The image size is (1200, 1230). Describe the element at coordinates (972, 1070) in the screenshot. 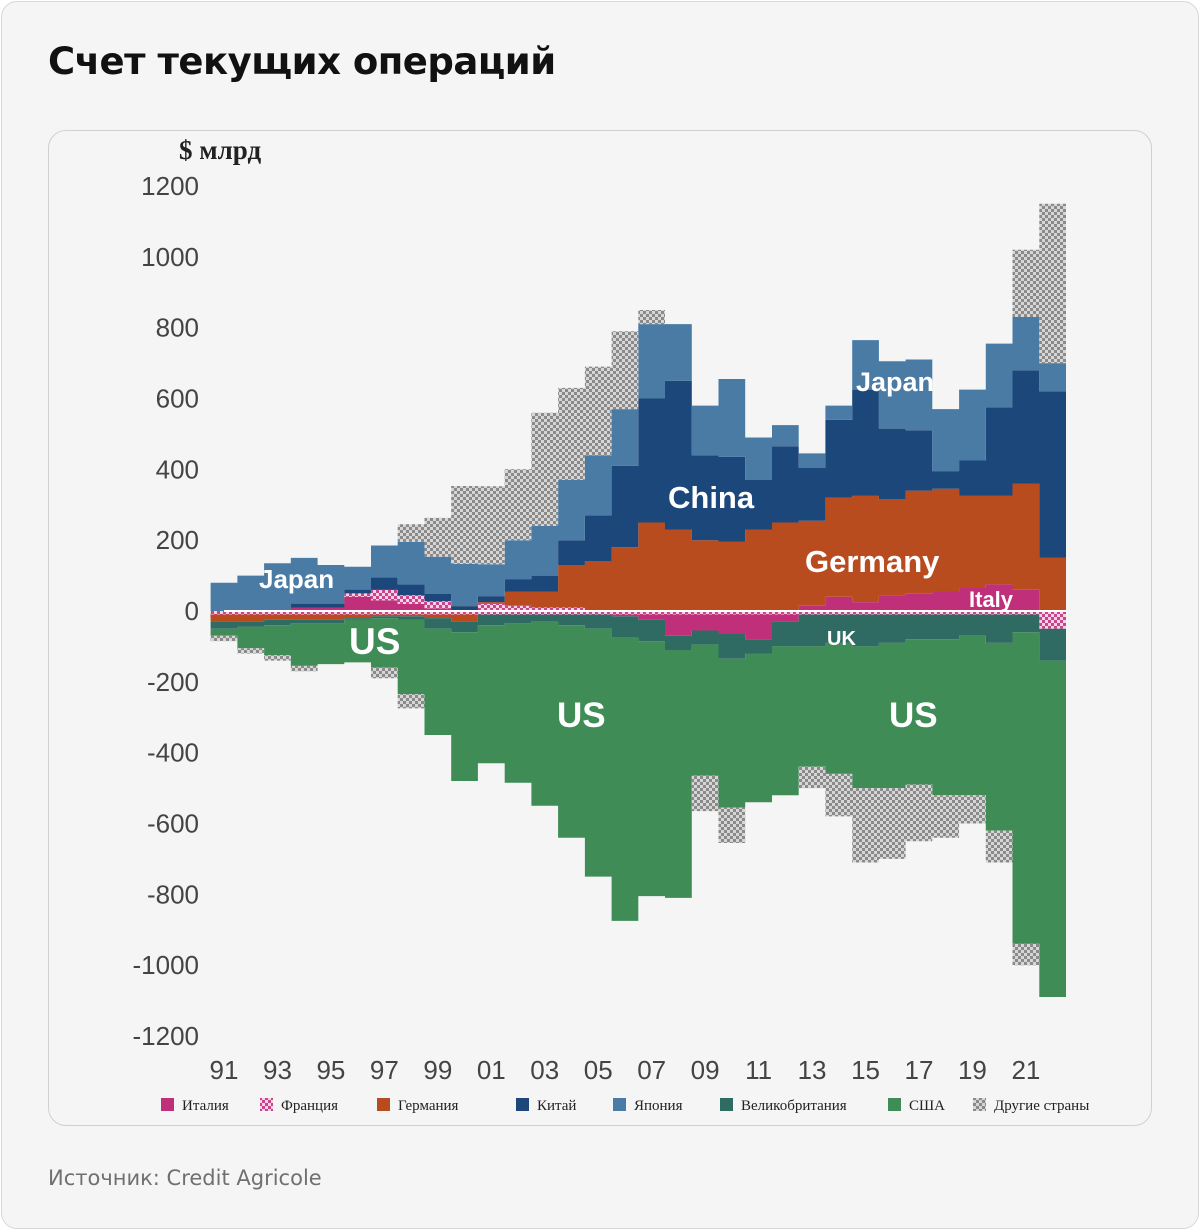

I see `x-tick-label: 19` at that location.